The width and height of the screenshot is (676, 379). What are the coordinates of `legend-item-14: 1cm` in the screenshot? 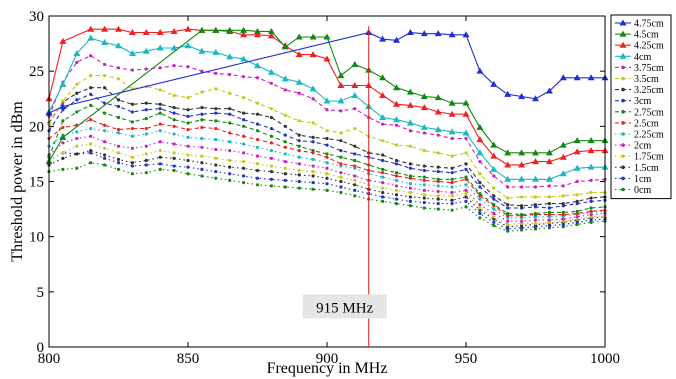 It's located at (633, 179).